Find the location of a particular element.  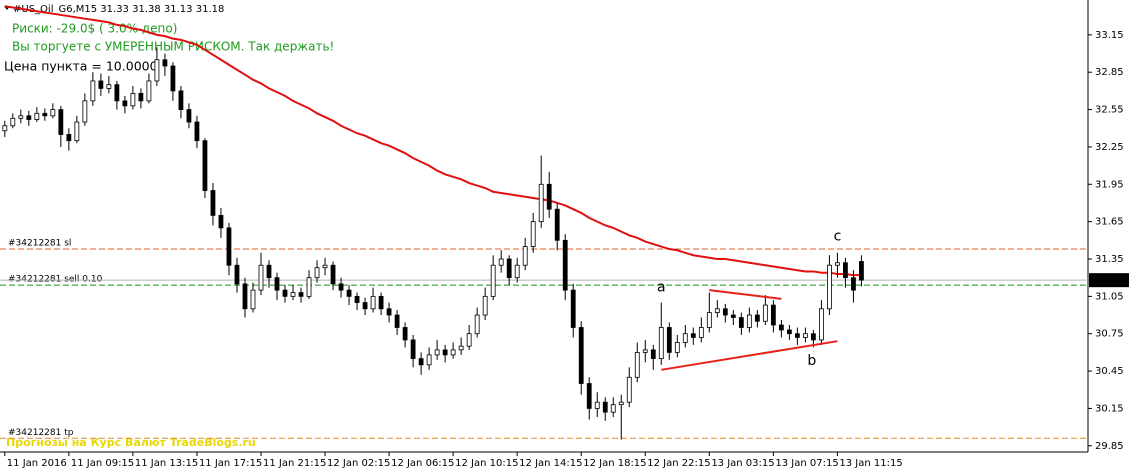

x-tick-label: 11 Jan 17:15 is located at coordinates (230, 463).